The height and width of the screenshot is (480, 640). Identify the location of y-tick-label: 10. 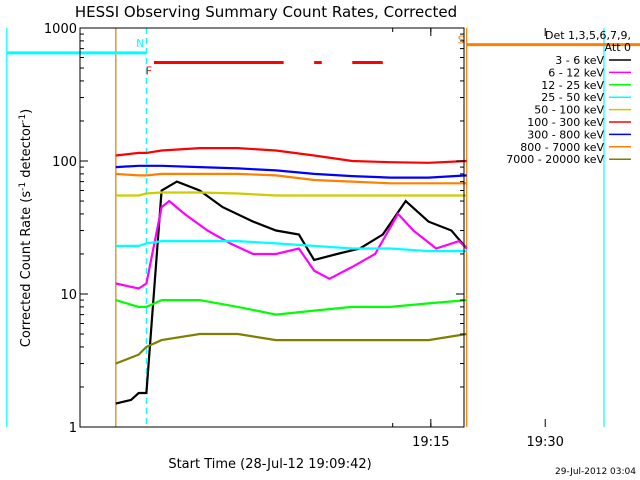
(68, 295).